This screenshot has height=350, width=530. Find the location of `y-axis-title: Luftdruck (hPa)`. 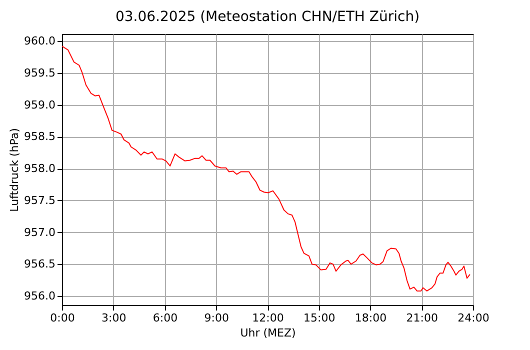

y-axis-title: Luftdruck (hPa) is located at coordinates (15, 170).